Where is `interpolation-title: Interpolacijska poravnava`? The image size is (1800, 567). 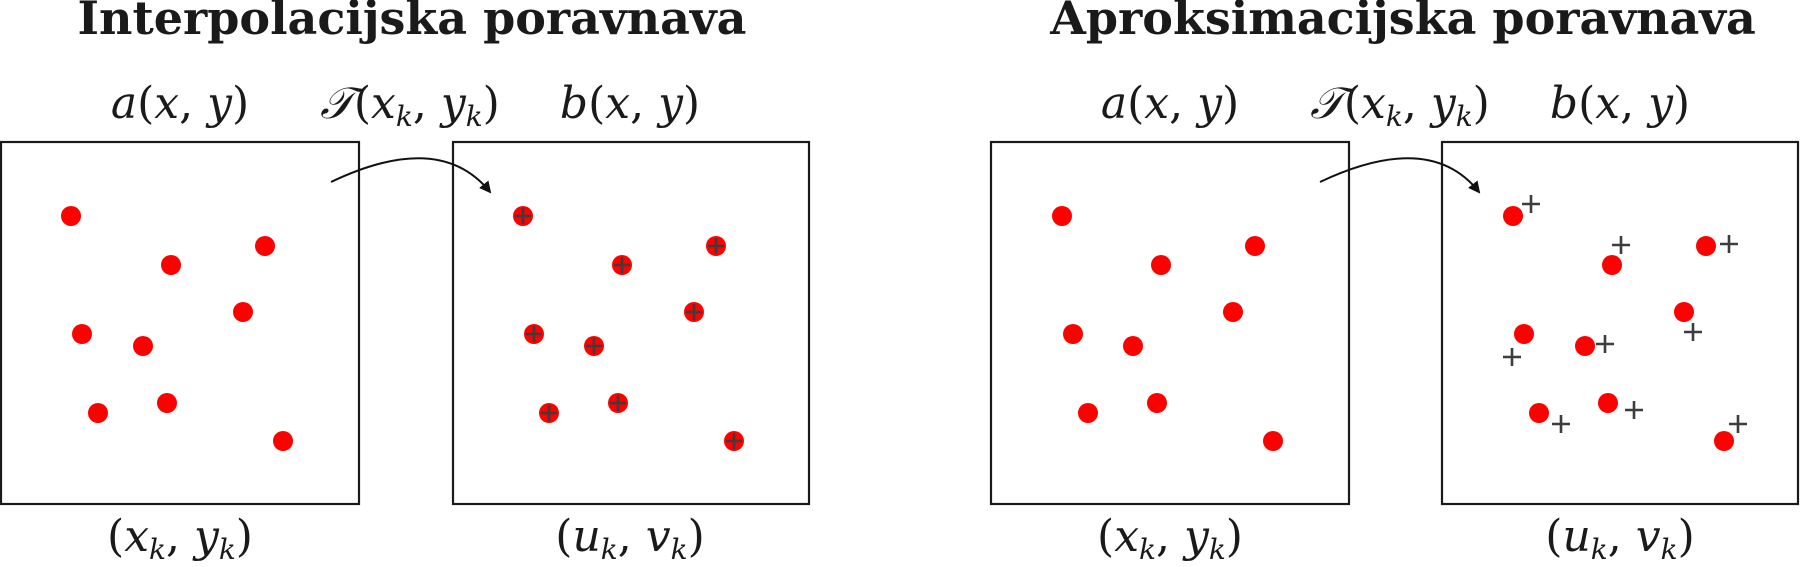 interpolation-title: Interpolacijska poravnava is located at coordinates (412, 22).